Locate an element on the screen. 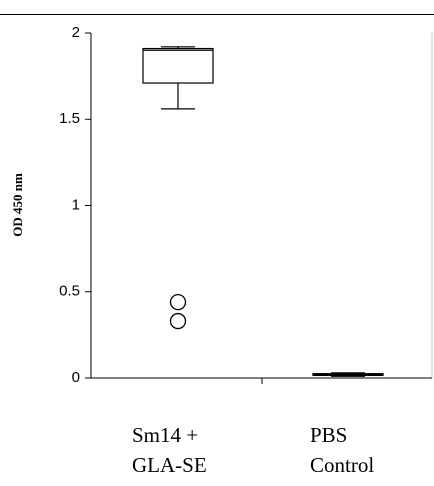 This screenshot has height=486, width=434. y-tick-label-1: 0.5 is located at coordinates (69, 291).